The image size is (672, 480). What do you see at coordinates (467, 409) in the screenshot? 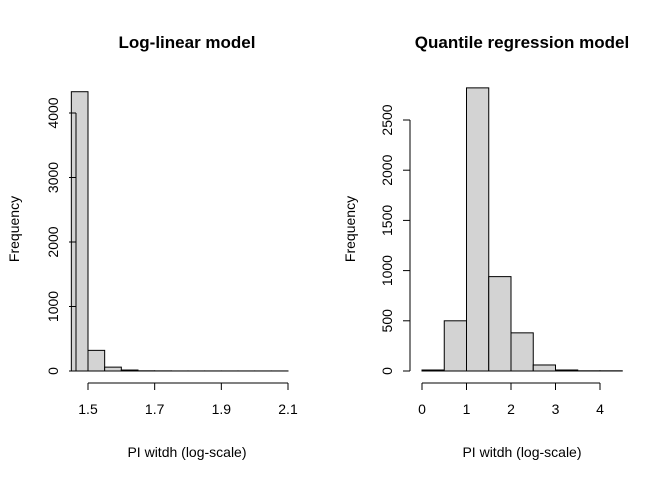
I see `x-tick-label: 1` at bounding box center [467, 409].